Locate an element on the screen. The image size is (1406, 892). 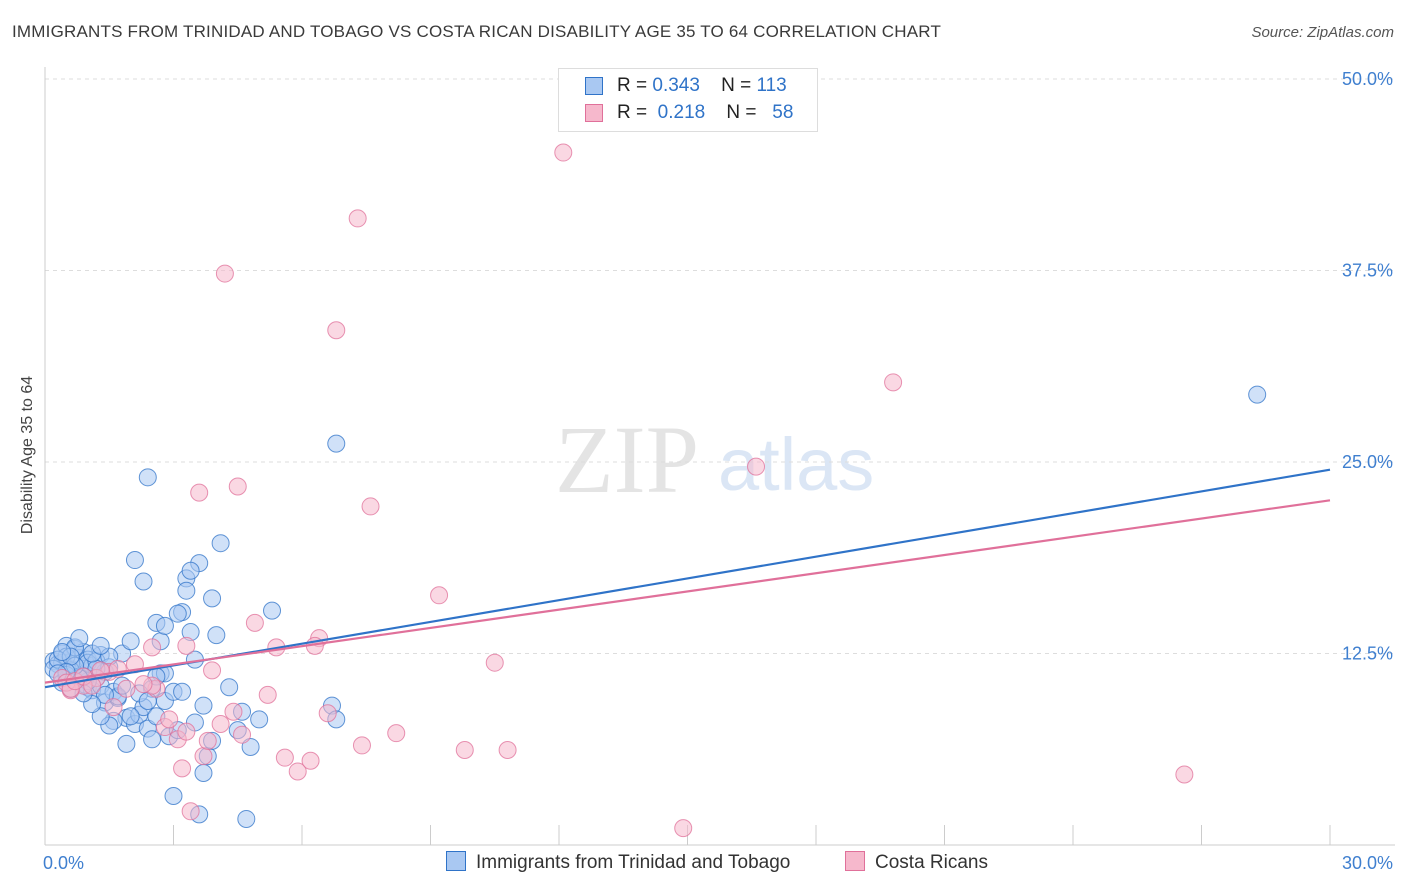
bottom-legend-label-costa-rican: Costa Ricans is located at coordinates (931, 862).